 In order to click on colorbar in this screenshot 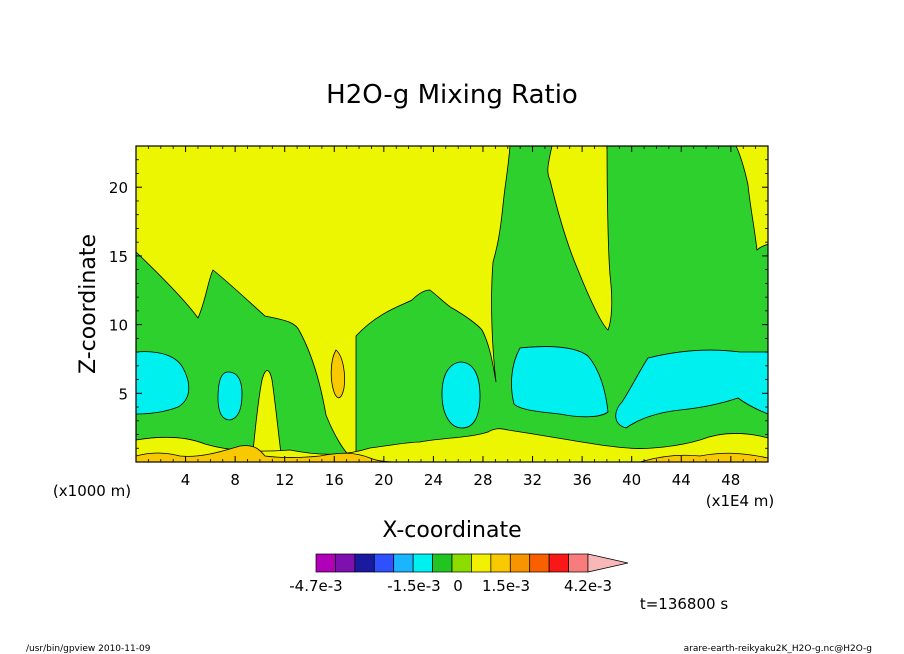, I will do `click(472, 563)`.